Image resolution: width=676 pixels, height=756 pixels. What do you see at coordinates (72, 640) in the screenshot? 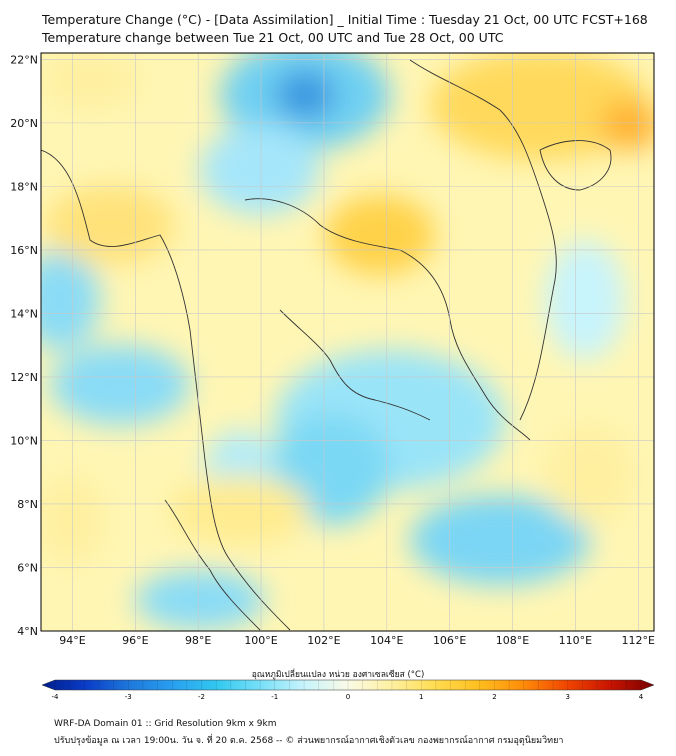
I see `lon-label: 94°E` at bounding box center [72, 640].